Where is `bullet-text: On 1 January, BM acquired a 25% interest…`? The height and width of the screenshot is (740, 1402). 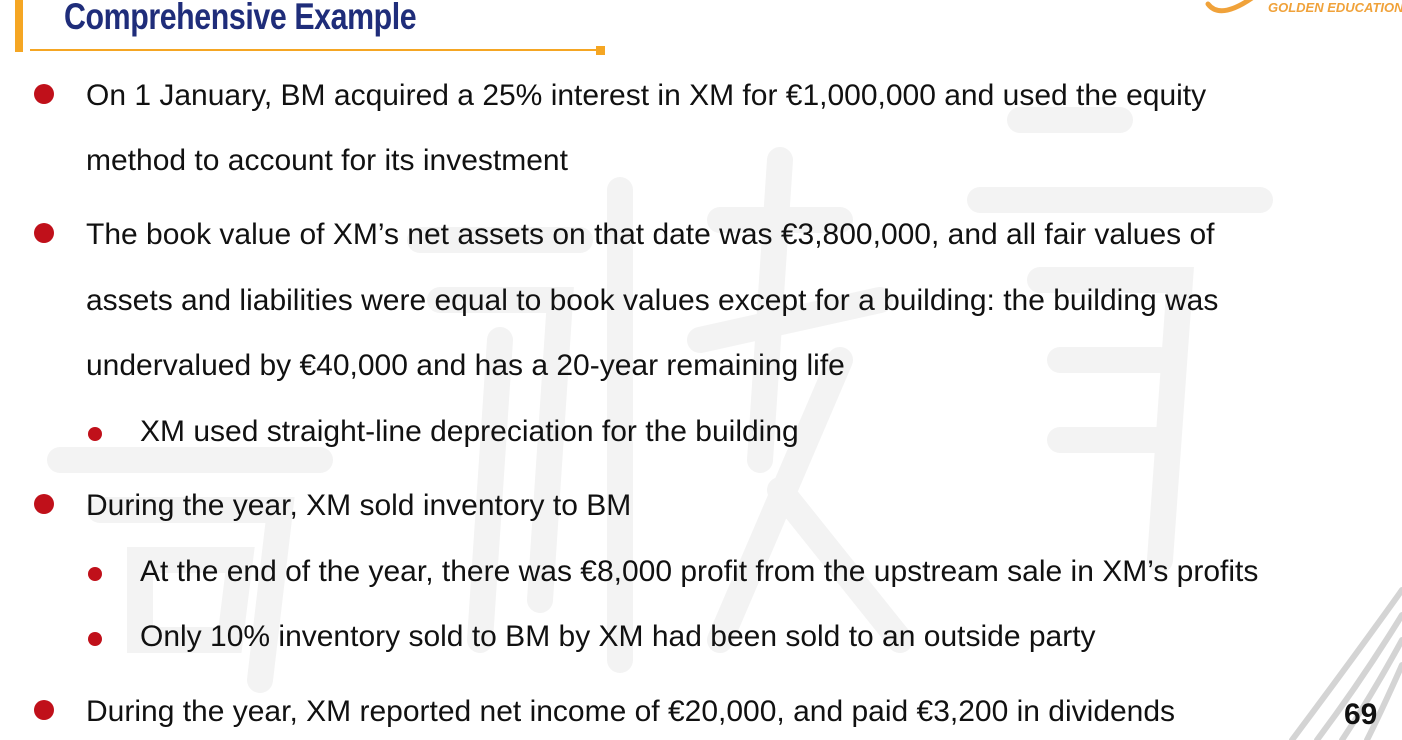
bullet-text: On 1 January, BM acquired a 25% interest… is located at coordinates (646, 95).